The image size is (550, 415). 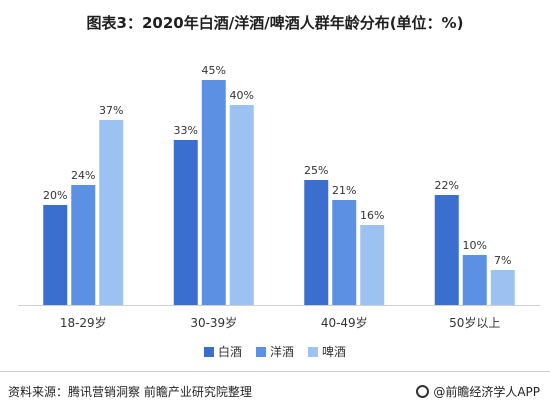 I want to click on legend-label-yangjiu: 洋酒, so click(x=281, y=352).